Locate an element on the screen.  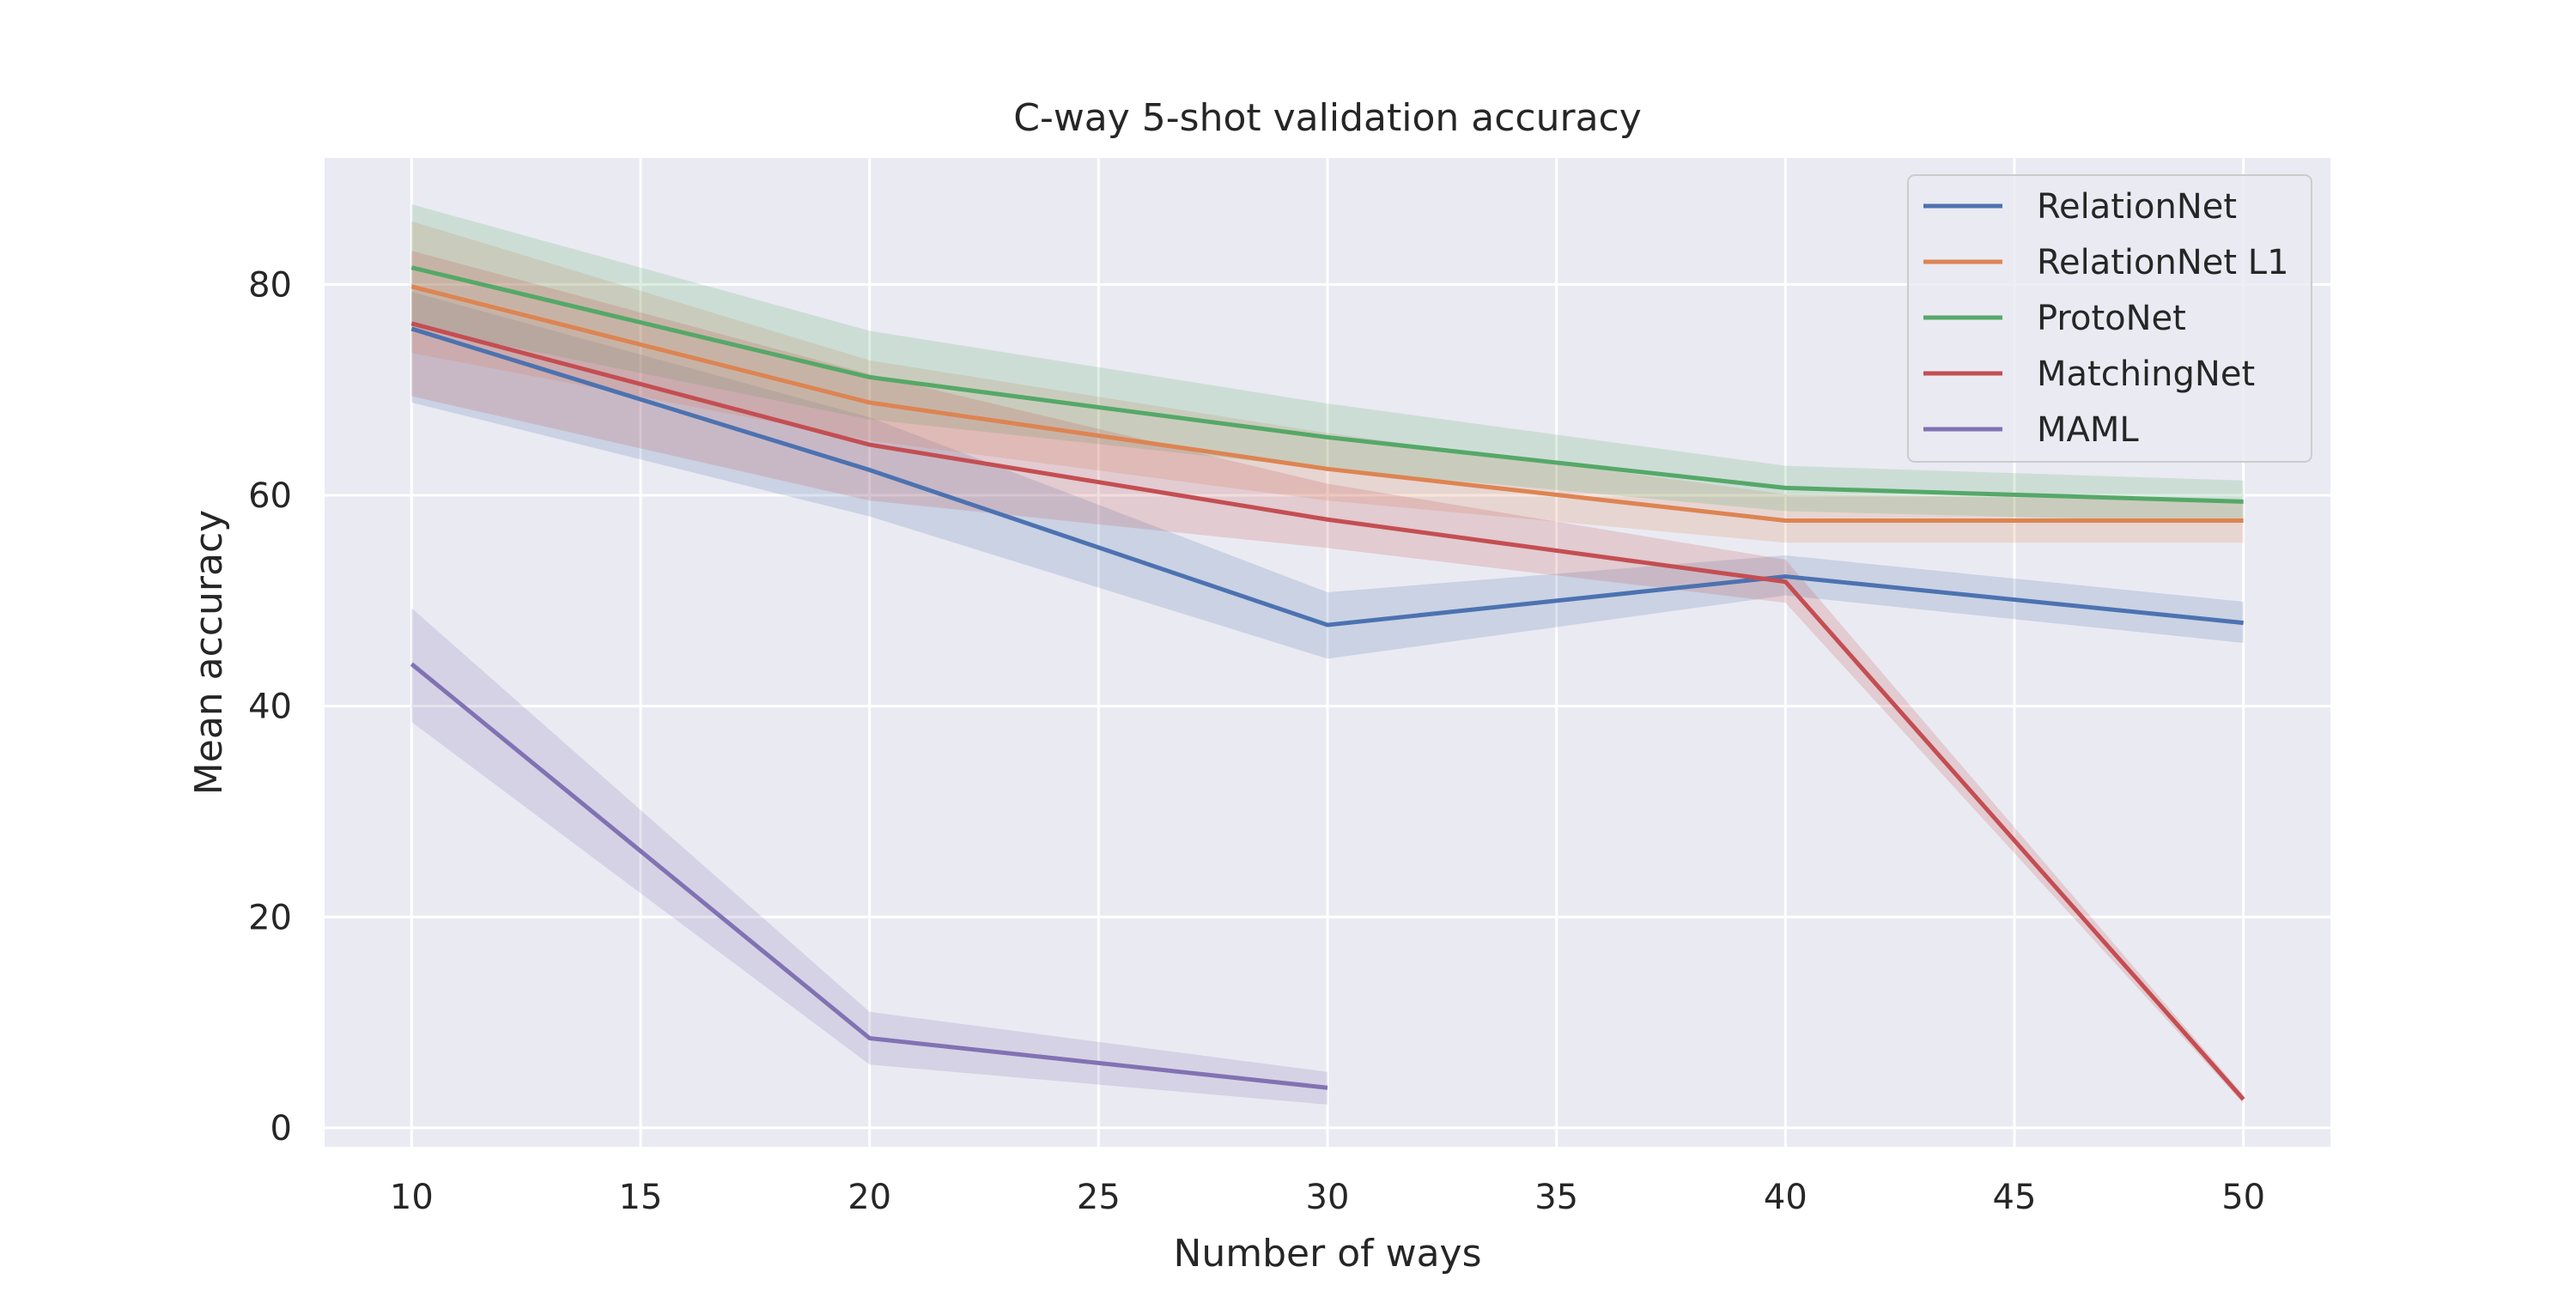
x-tick-label: 45 is located at coordinates (2015, 1197).